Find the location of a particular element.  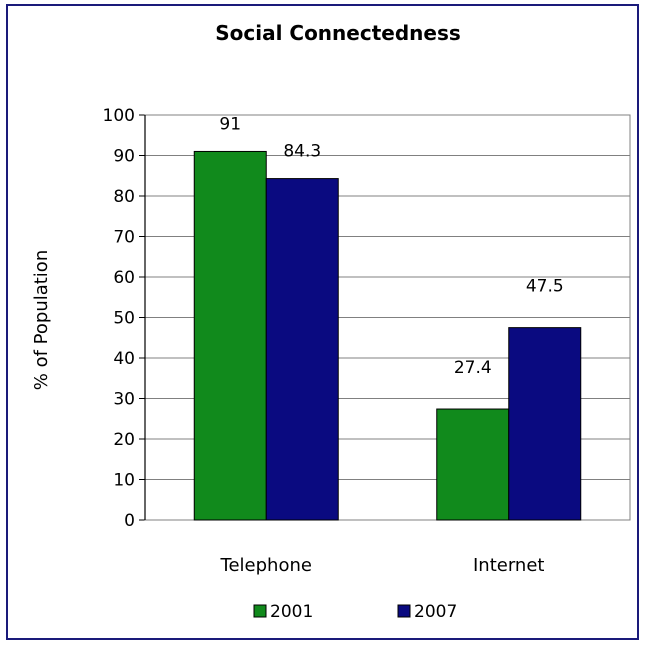

y-tick-label: 10 is located at coordinates (124, 481).